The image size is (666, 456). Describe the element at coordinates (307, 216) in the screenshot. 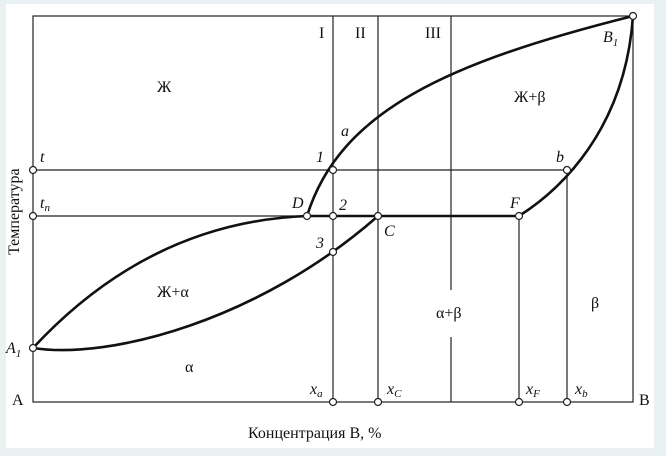

I see `point-D` at that location.